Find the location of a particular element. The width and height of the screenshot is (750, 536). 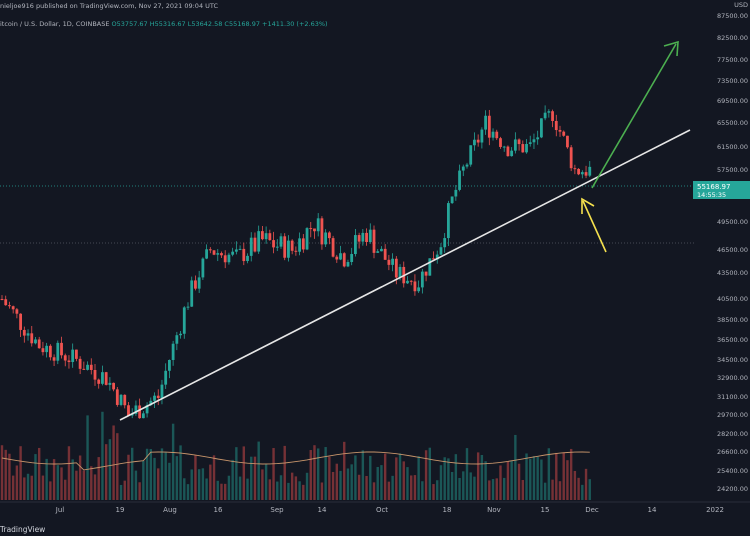

touch-arrow-head is located at coordinates (588, 205).